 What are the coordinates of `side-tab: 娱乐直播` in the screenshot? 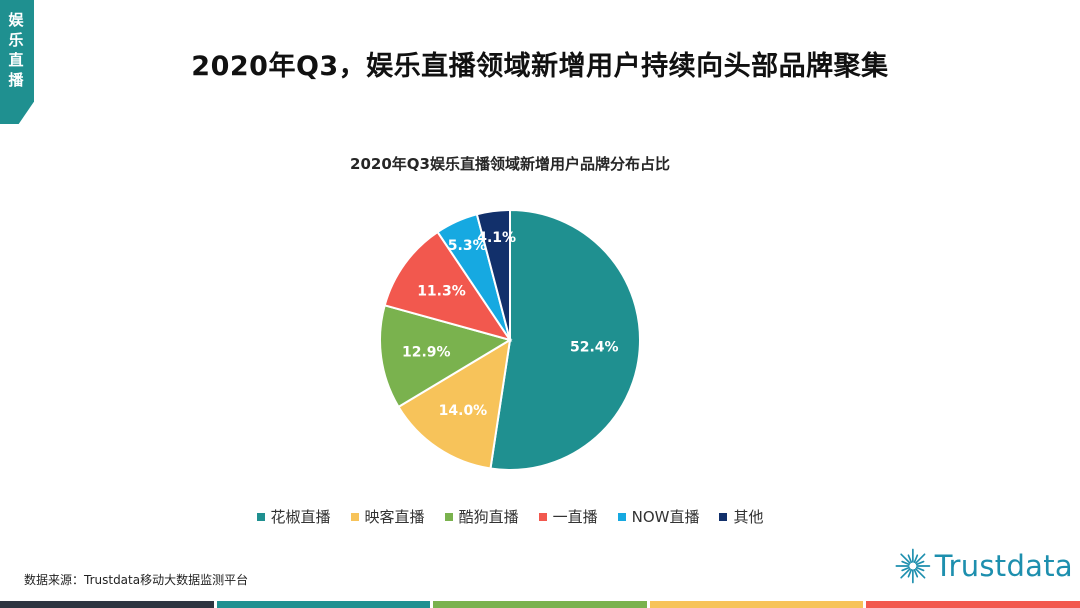 It's located at (17, 62).